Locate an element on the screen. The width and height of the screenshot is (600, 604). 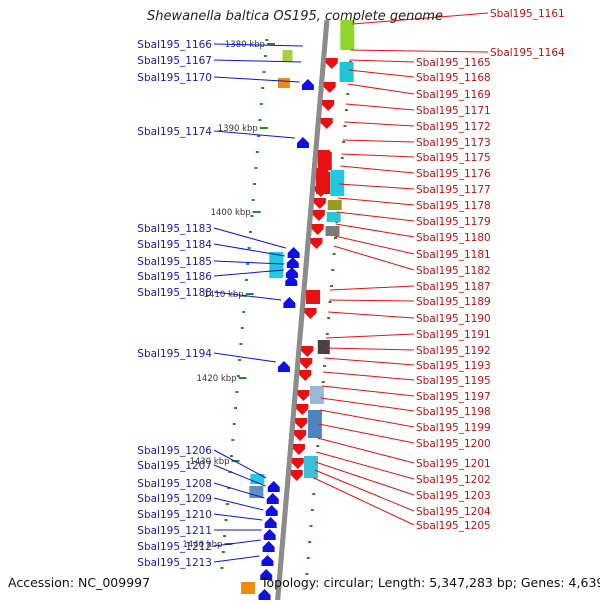
right-gene-label: Sbal195_1168 is located at coordinates (453, 78).